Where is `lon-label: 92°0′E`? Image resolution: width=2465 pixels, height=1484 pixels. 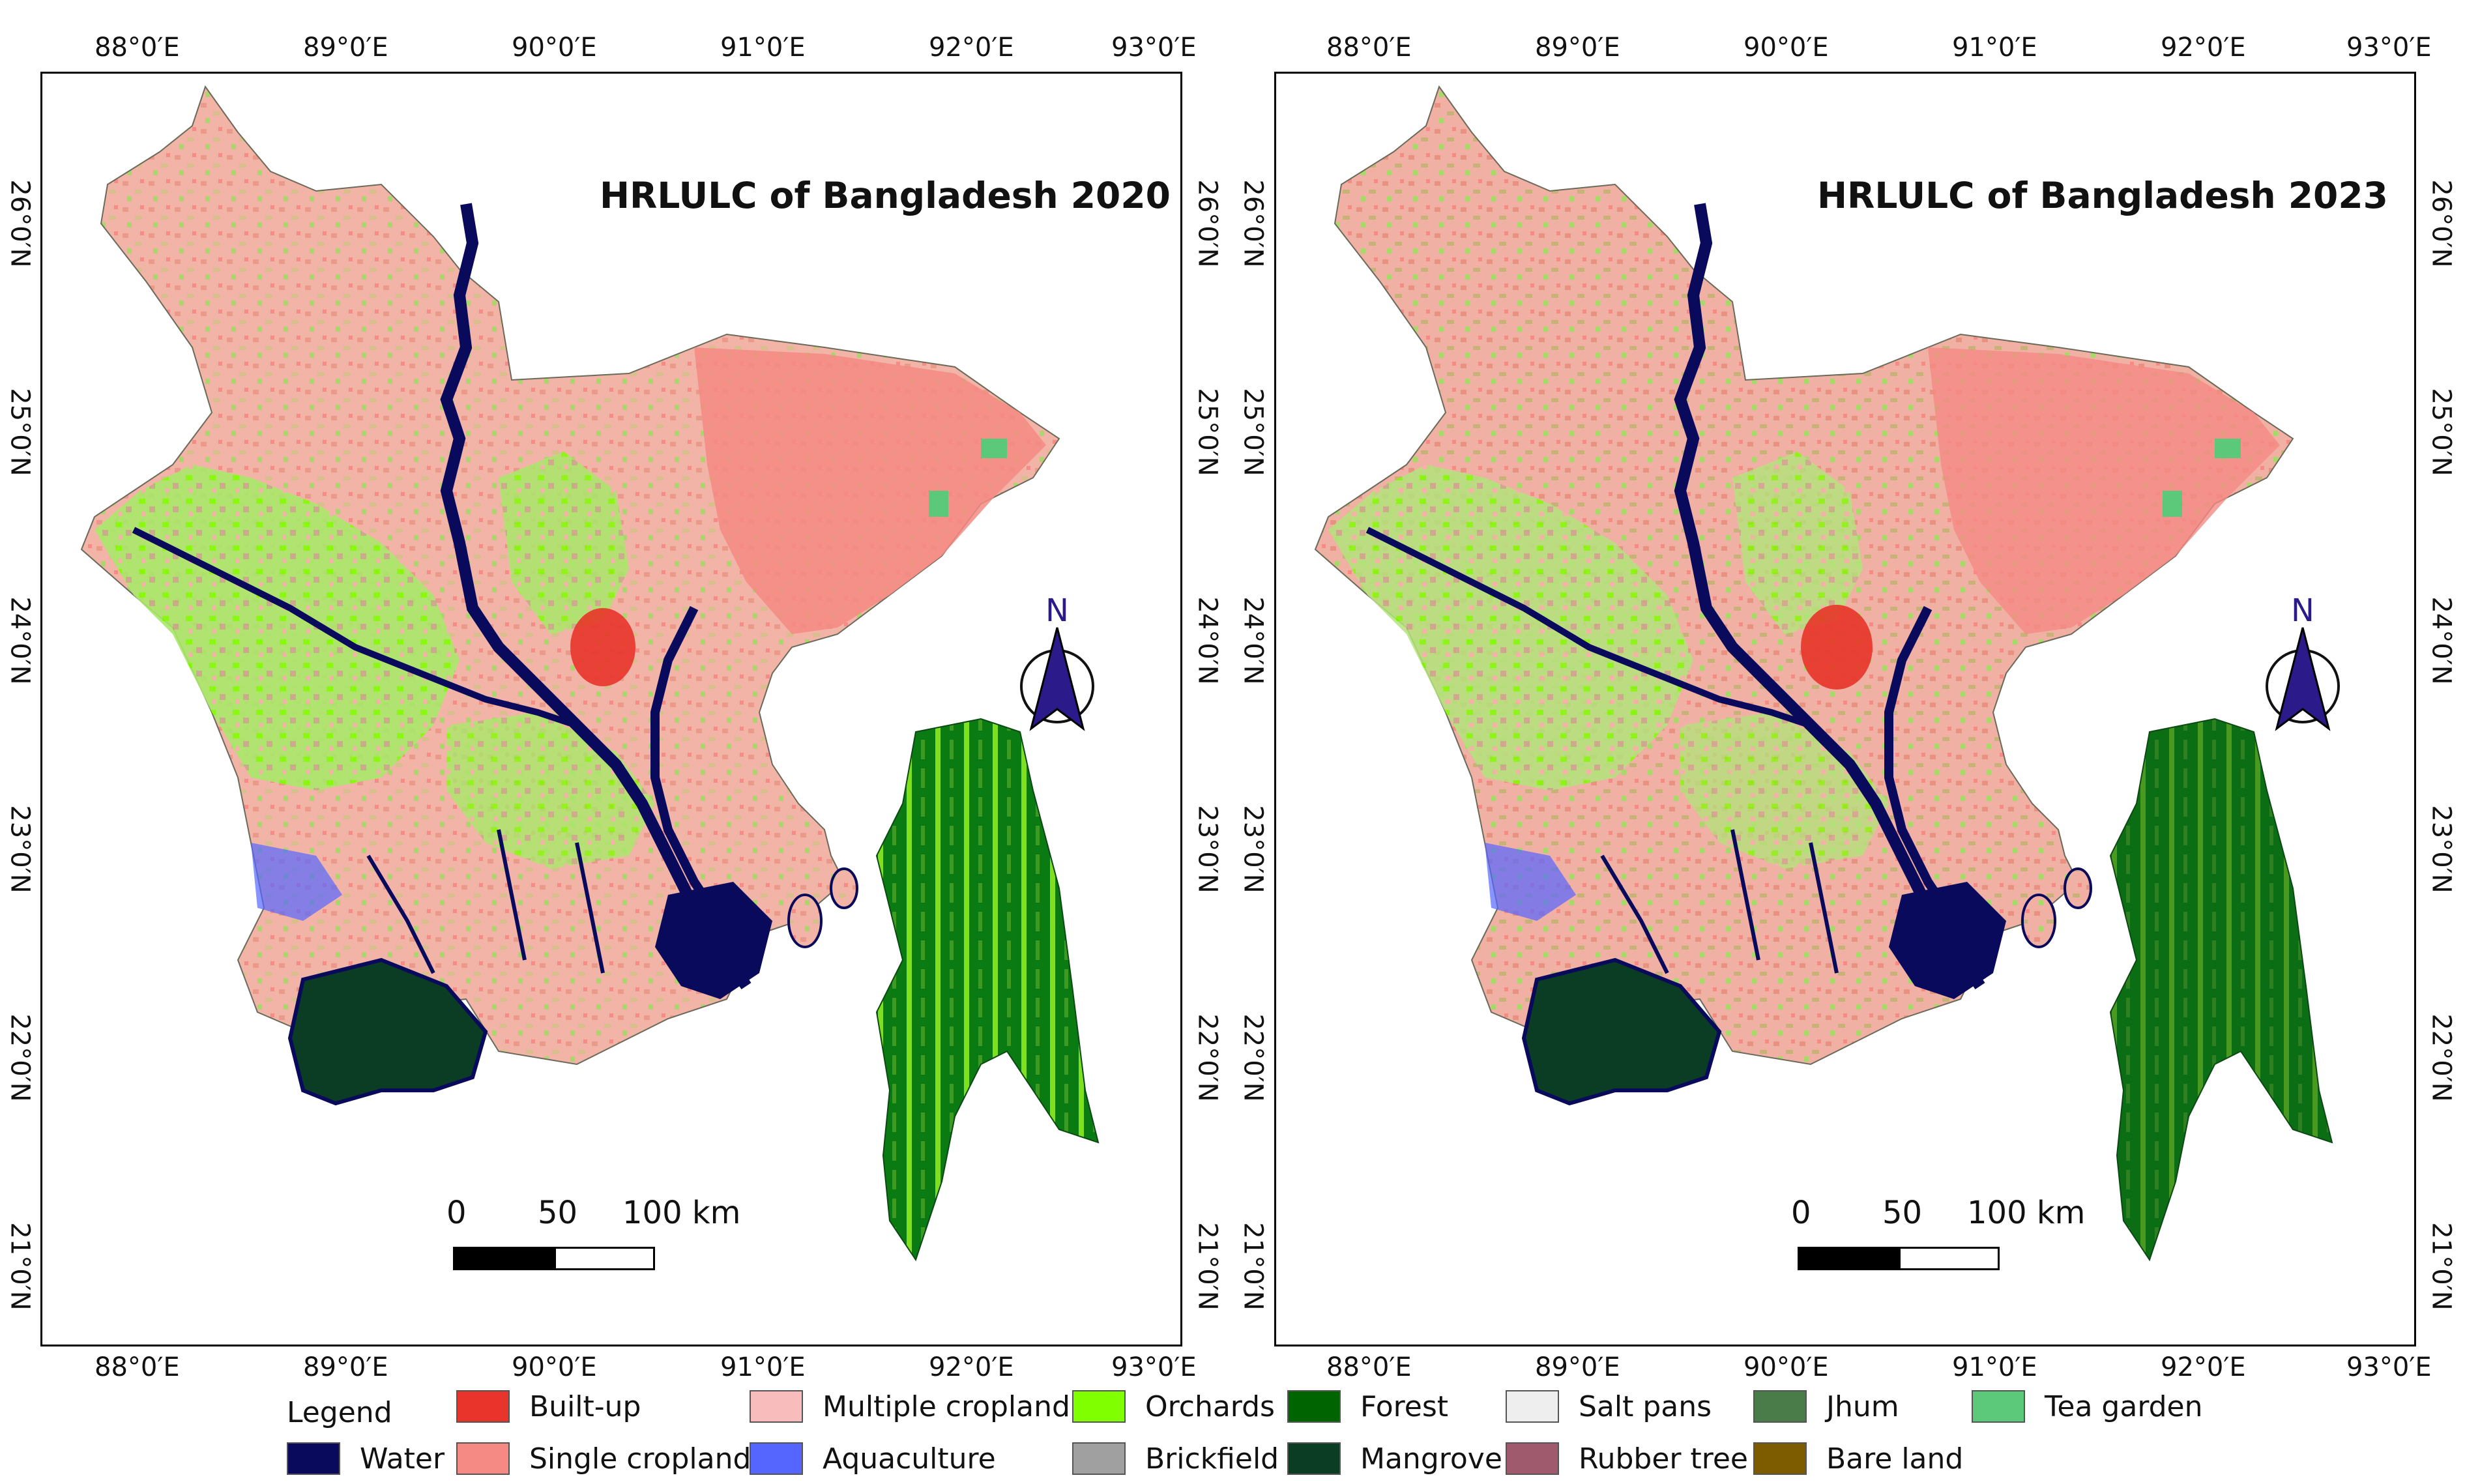 lon-label: 92°0′E is located at coordinates (971, 48).